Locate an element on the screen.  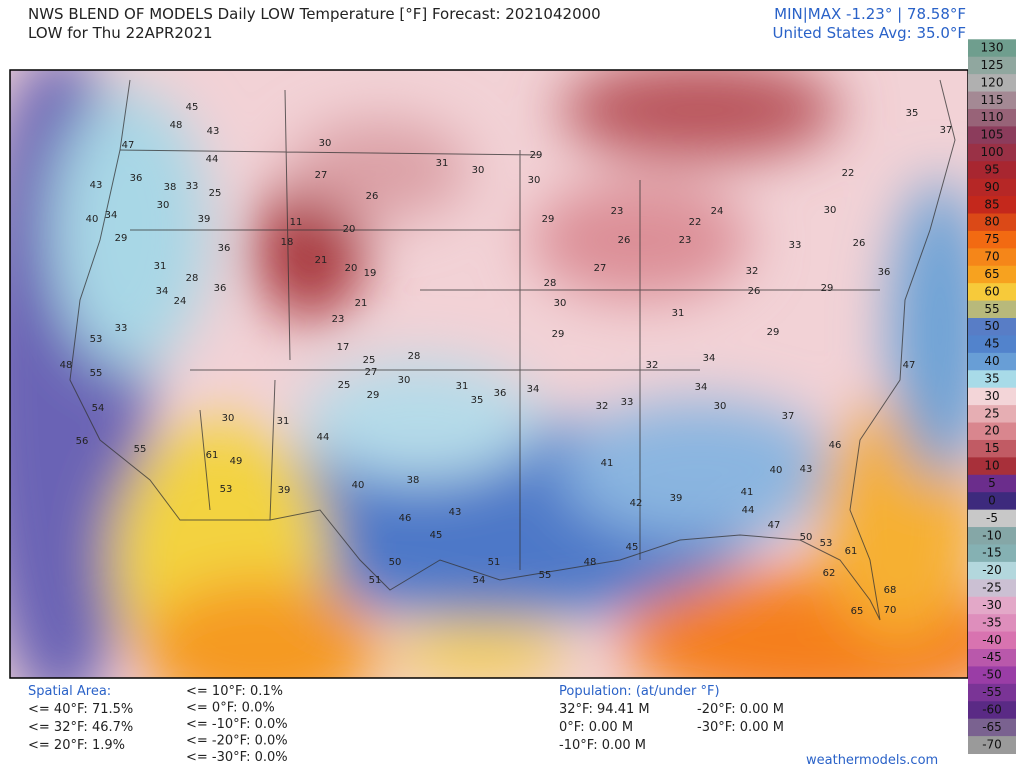
station-value: 51 is located at coordinates (494, 562).